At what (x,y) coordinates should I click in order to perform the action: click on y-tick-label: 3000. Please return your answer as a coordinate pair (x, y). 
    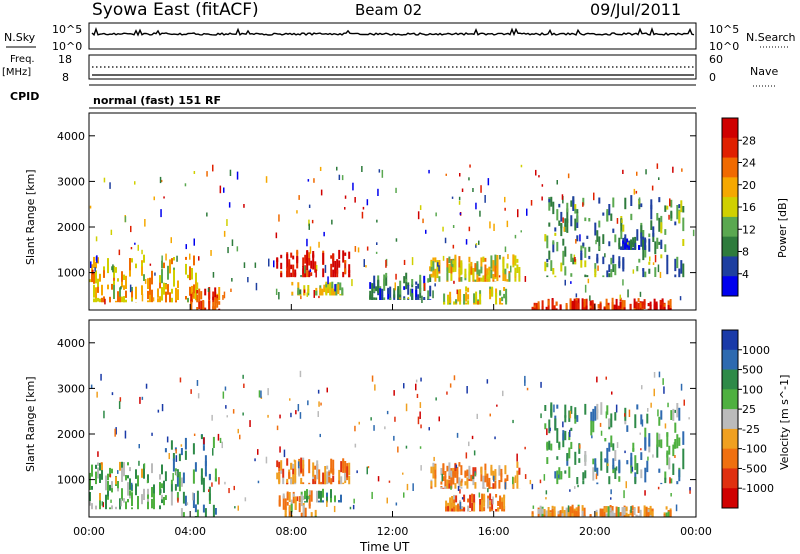
    Looking at the image, I should click on (71, 181).